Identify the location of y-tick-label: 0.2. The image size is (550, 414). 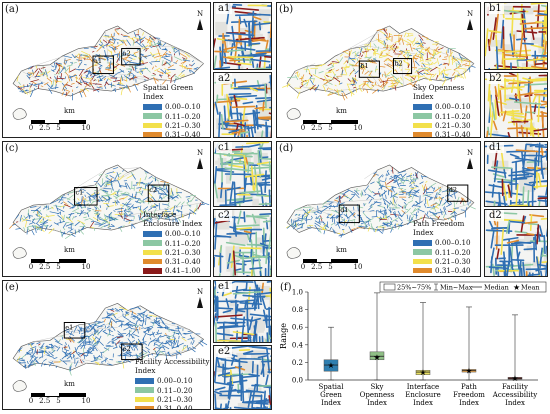
(297, 363).